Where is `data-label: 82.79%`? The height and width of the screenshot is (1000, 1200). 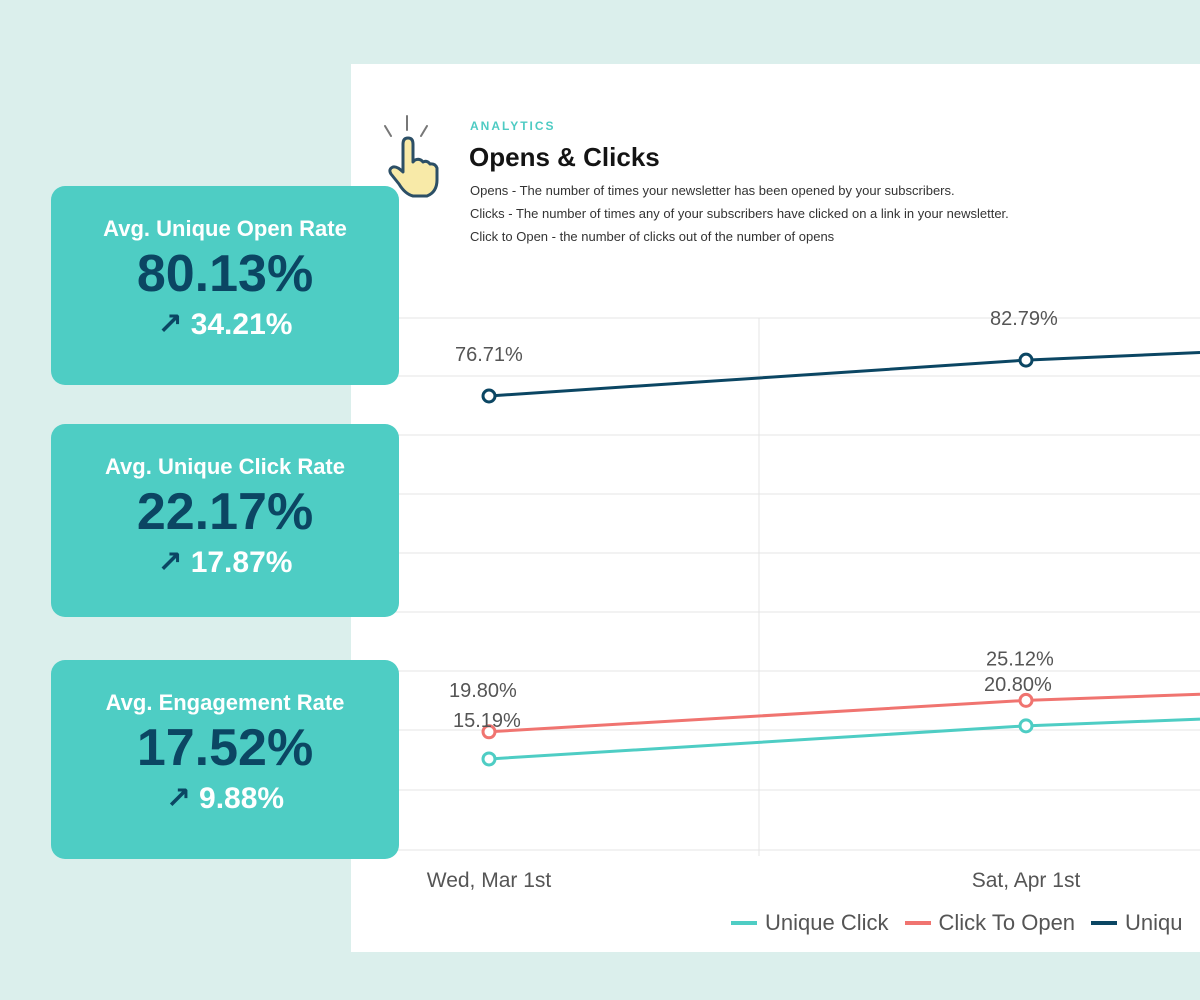
data-label: 82.79% is located at coordinates (1024, 319).